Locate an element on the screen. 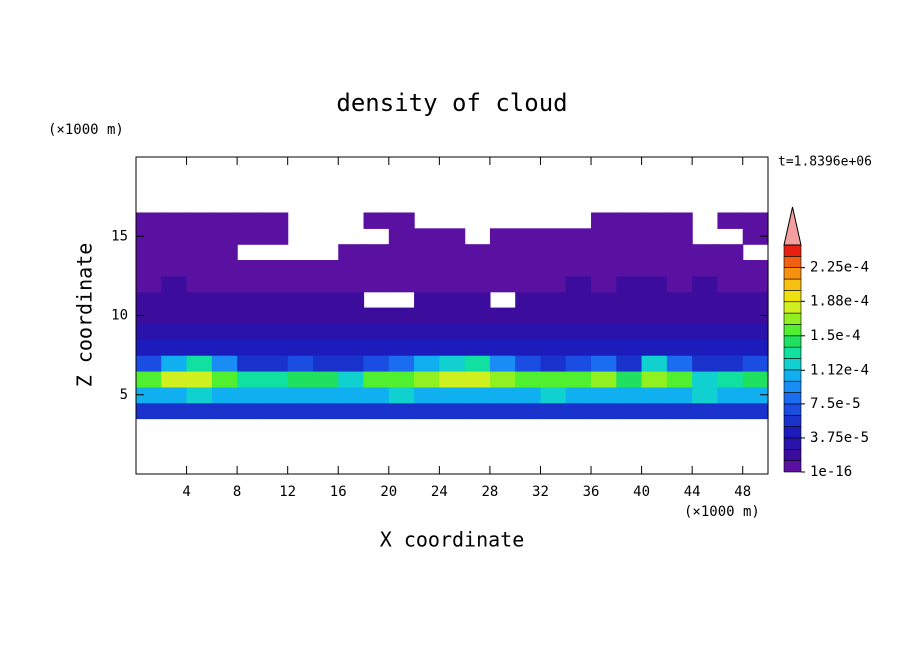 The height and width of the screenshot is (654, 904). x-tick-label: 8 is located at coordinates (237, 492).